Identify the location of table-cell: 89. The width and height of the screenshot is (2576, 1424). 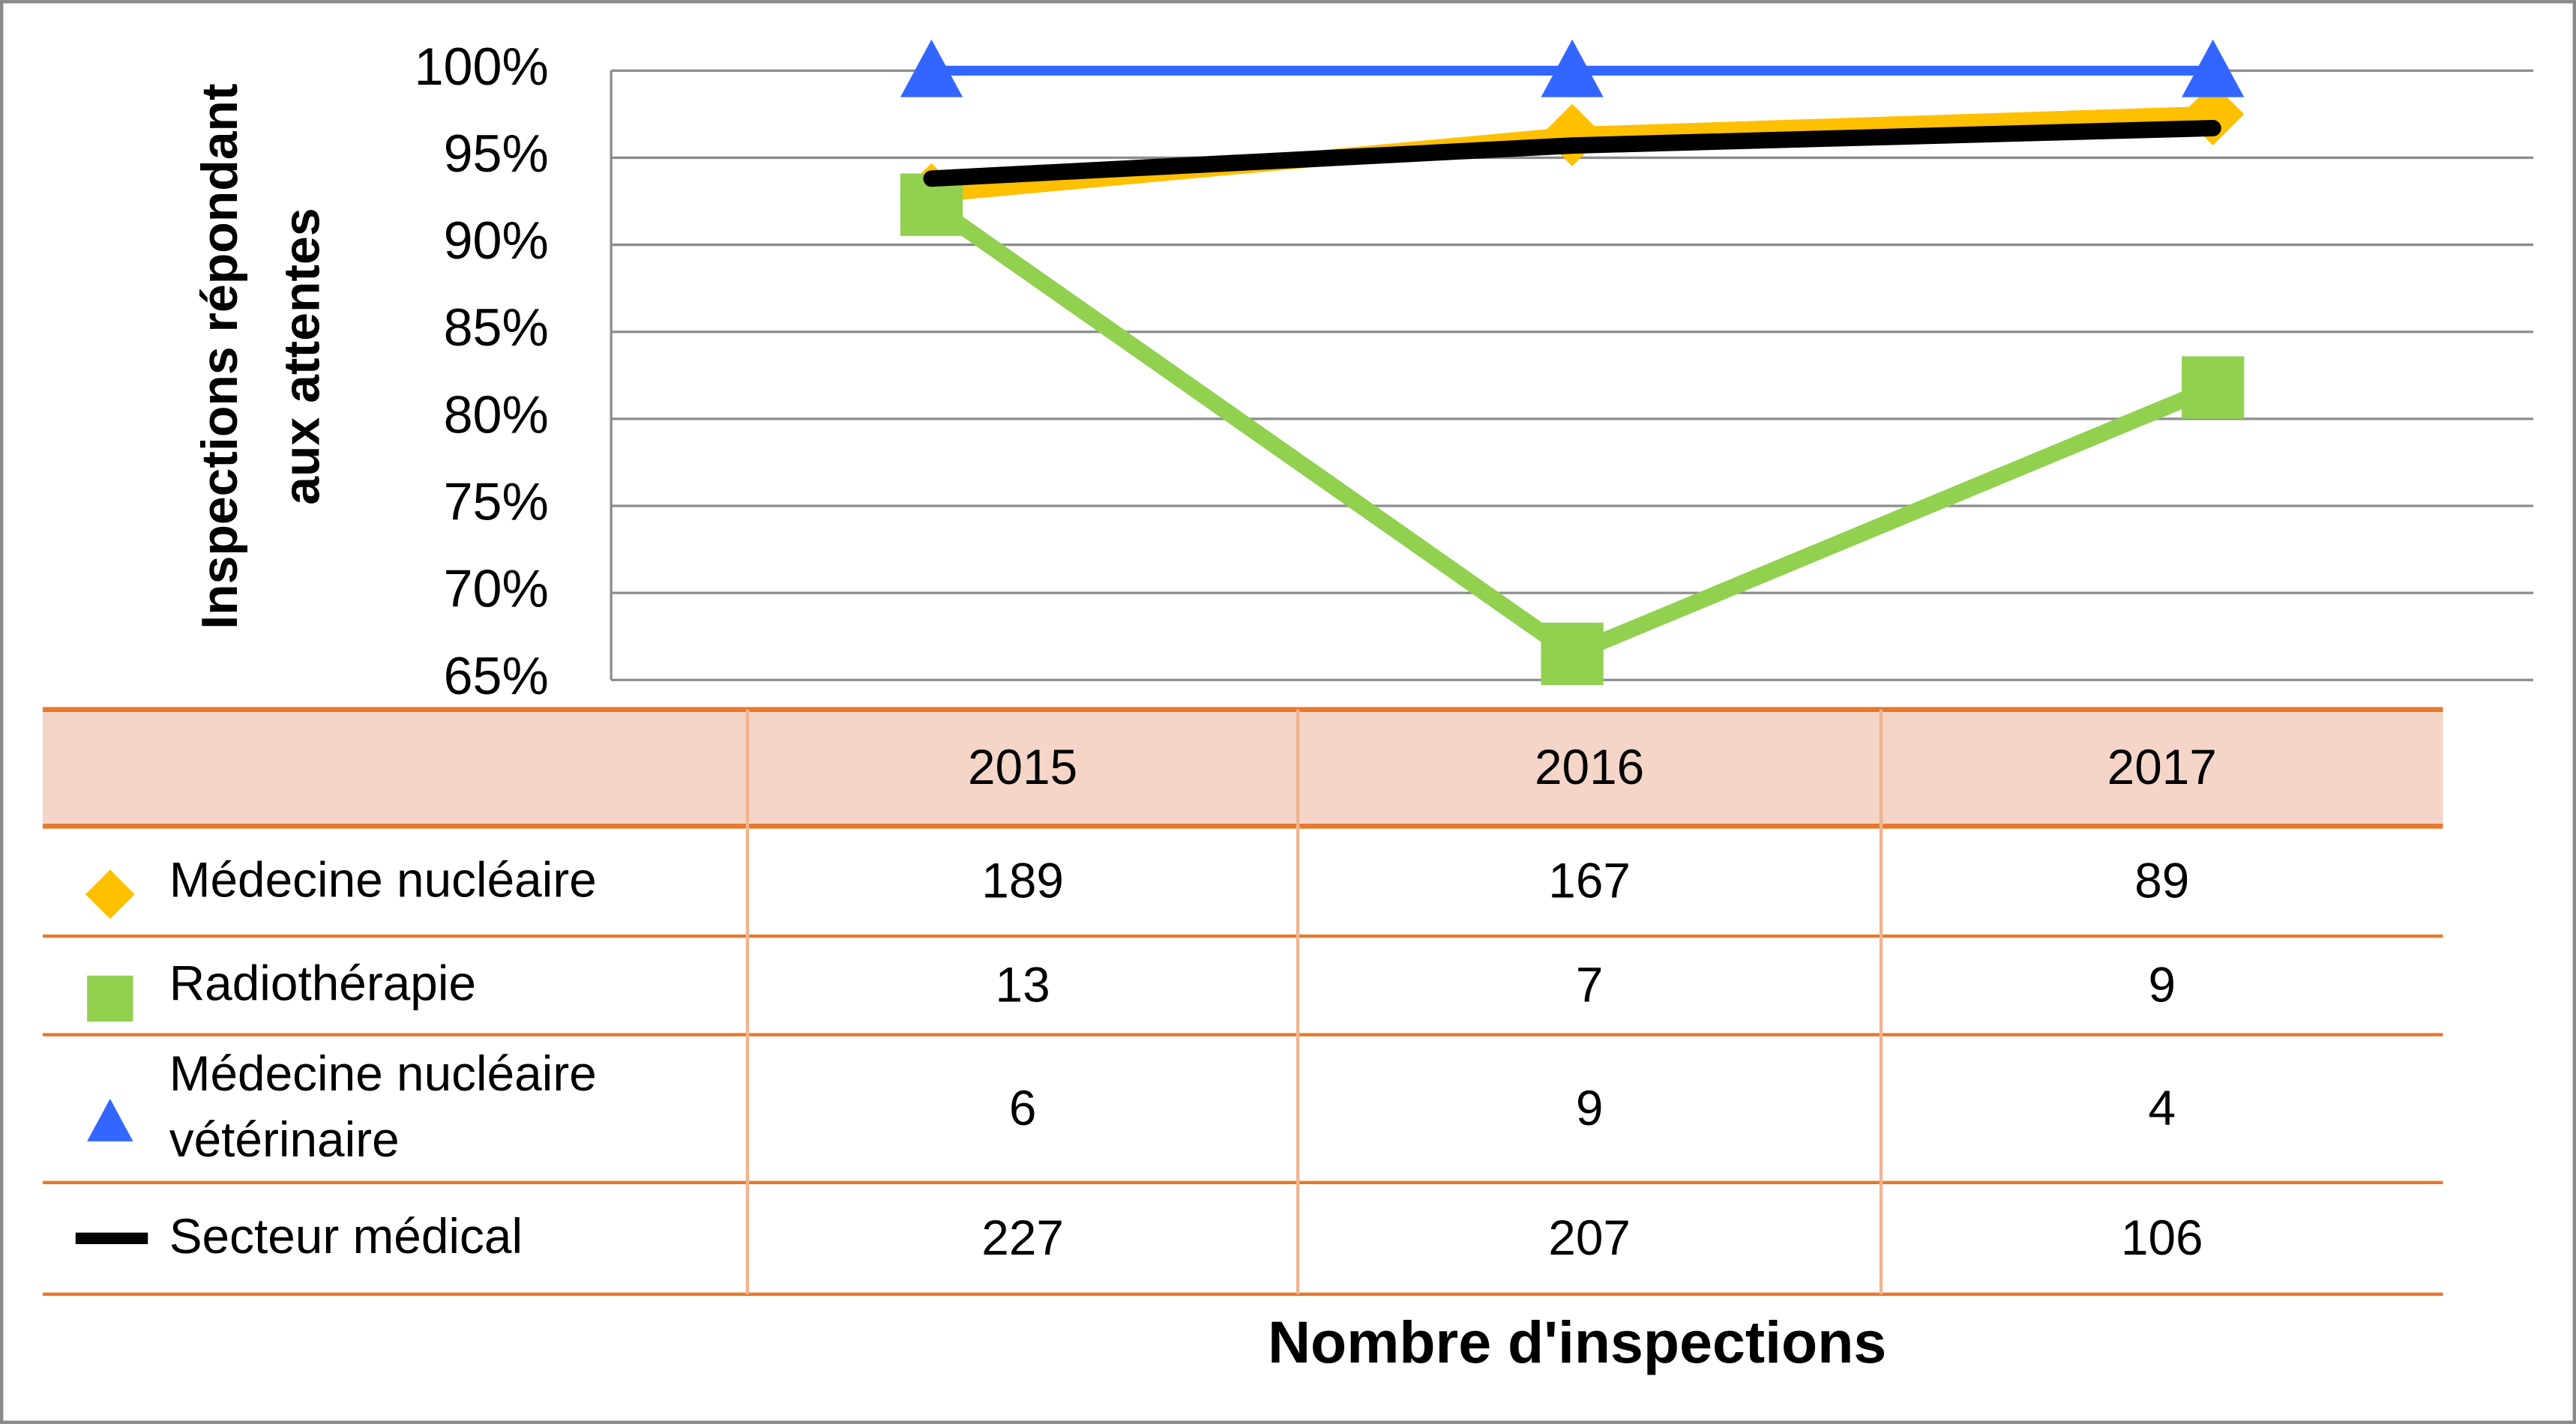
(2161, 880).